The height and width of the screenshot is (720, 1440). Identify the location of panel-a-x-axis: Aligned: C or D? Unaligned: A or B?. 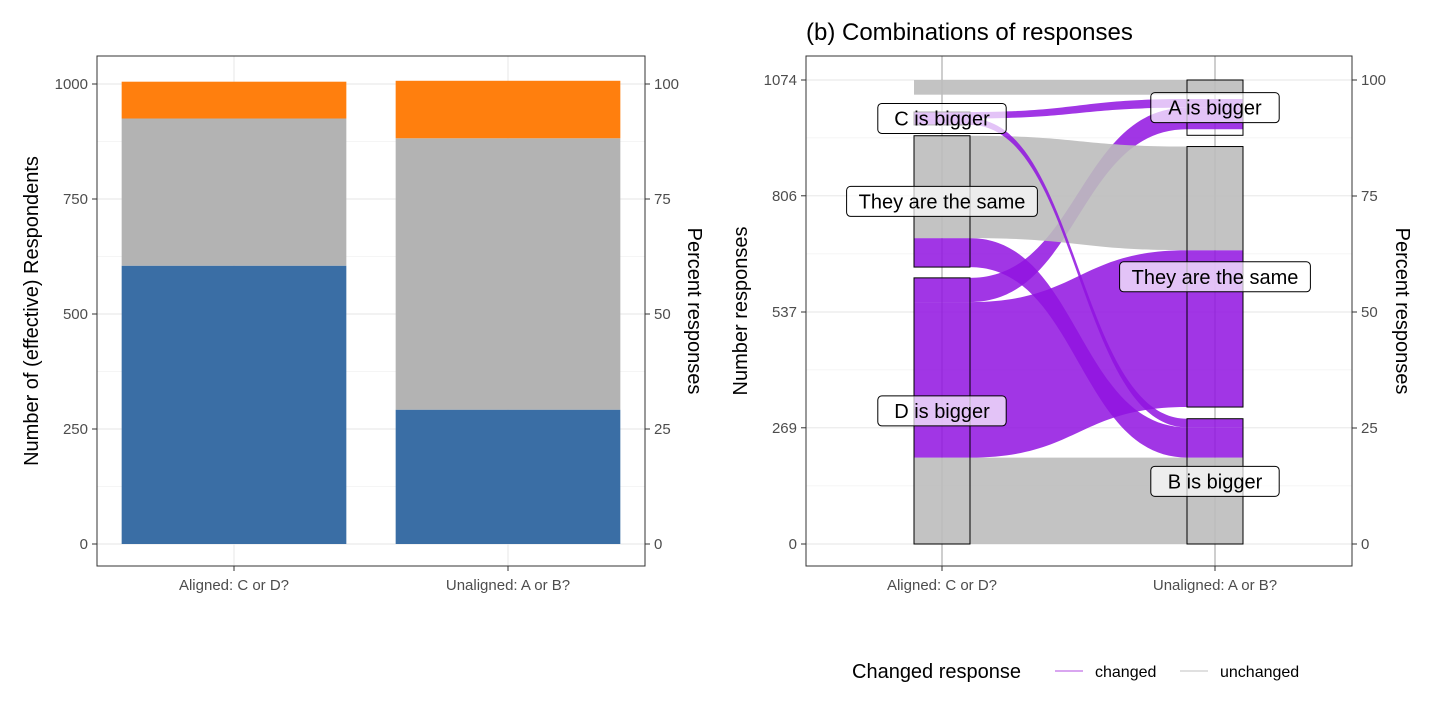
(374, 580).